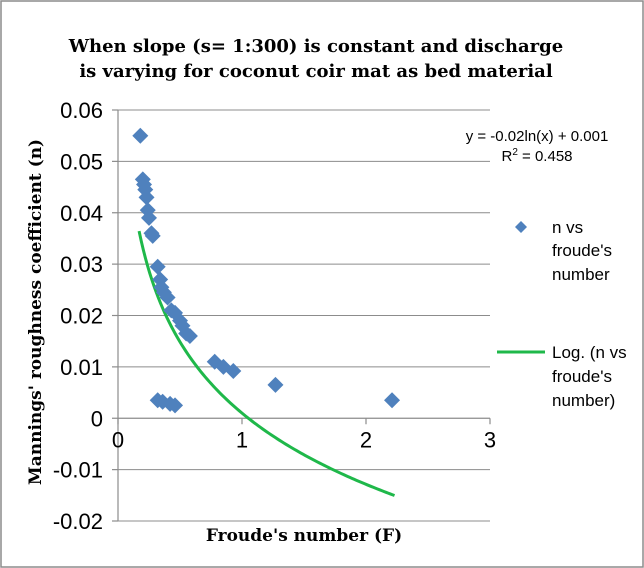 This screenshot has width=644, height=568. What do you see at coordinates (81, 213) in the screenshot?
I see `y-tick-label: 0.04` at bounding box center [81, 213].